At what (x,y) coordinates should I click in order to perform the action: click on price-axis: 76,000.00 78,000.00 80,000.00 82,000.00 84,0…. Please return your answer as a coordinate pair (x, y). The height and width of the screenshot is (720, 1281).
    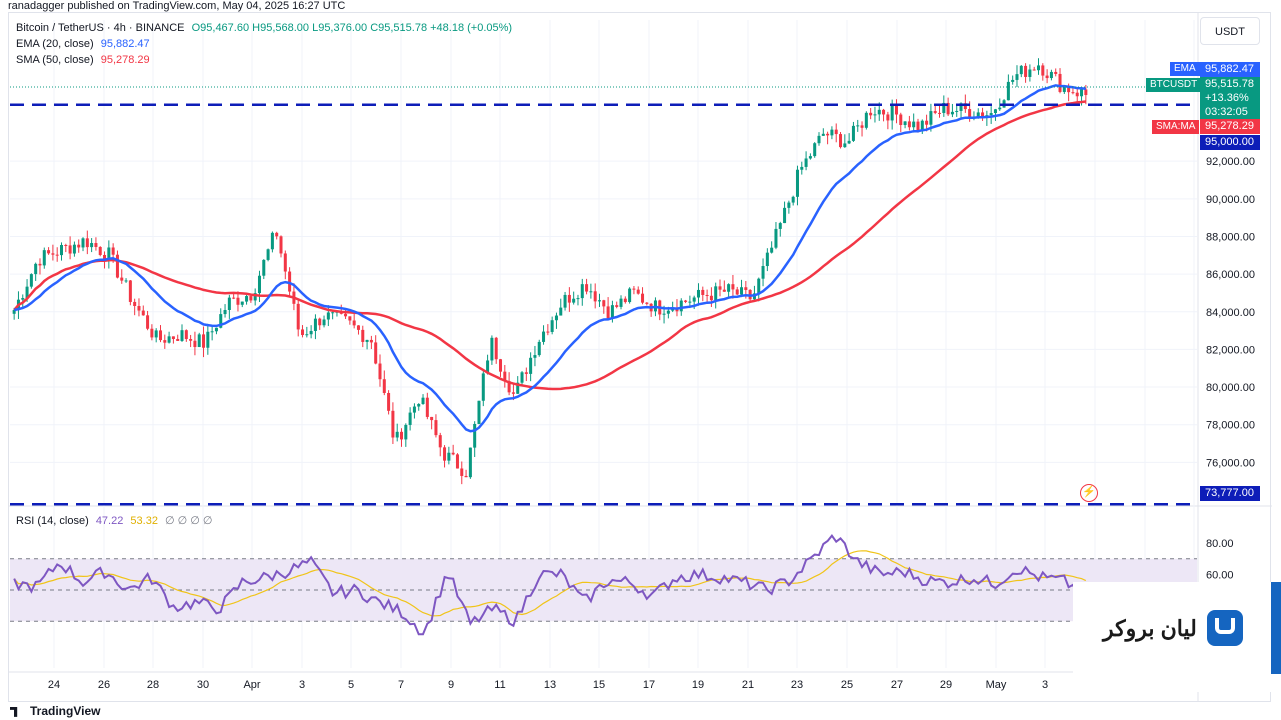
    Looking at the image, I should click on (1230, 312).